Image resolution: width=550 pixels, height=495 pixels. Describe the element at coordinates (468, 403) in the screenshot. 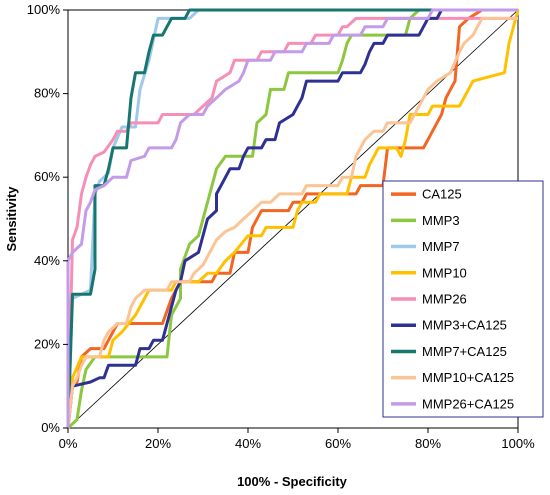

I see `legend-label: MMP26+CA125` at that location.